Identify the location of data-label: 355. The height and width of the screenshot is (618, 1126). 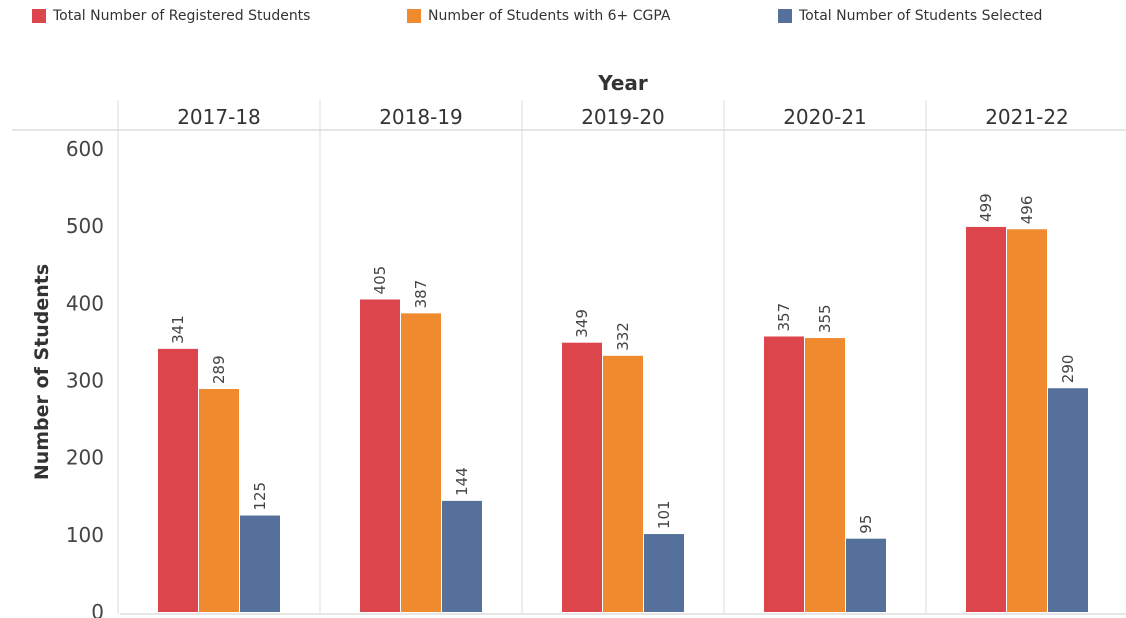
(825, 318).